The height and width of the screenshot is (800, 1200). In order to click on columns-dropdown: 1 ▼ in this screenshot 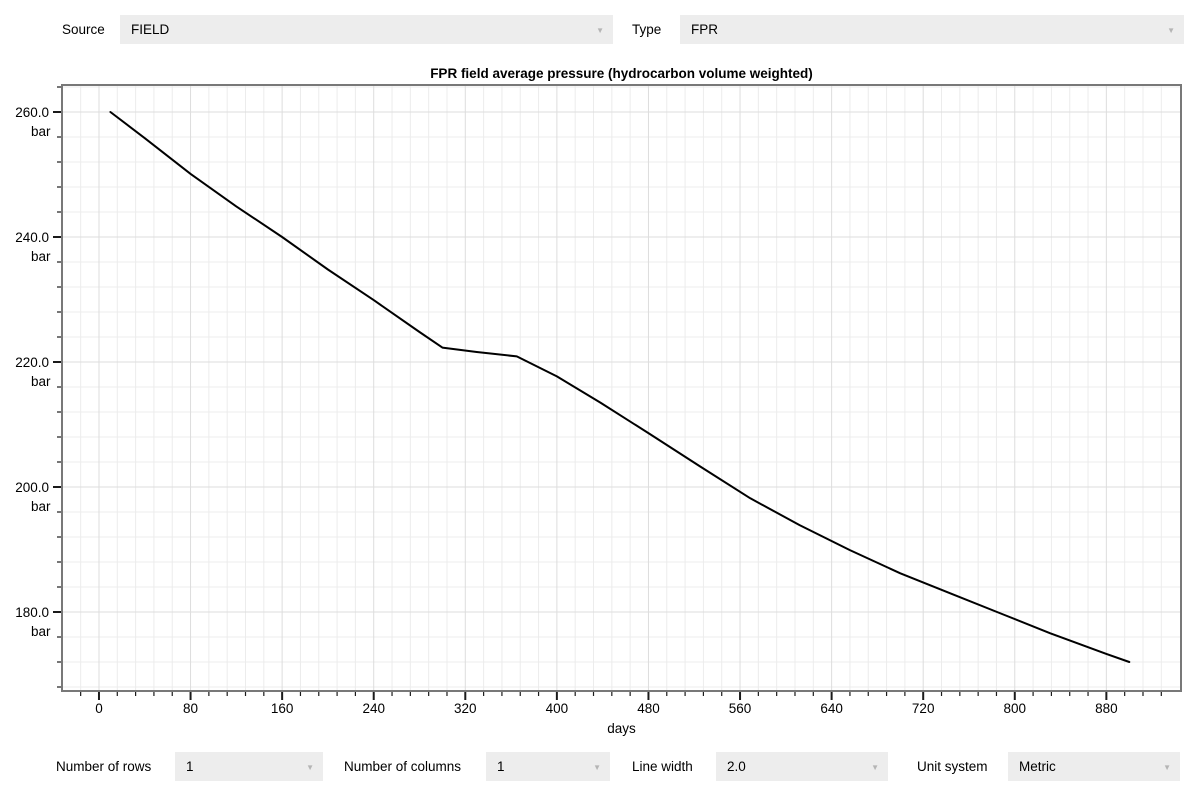, I will do `click(548, 766)`.